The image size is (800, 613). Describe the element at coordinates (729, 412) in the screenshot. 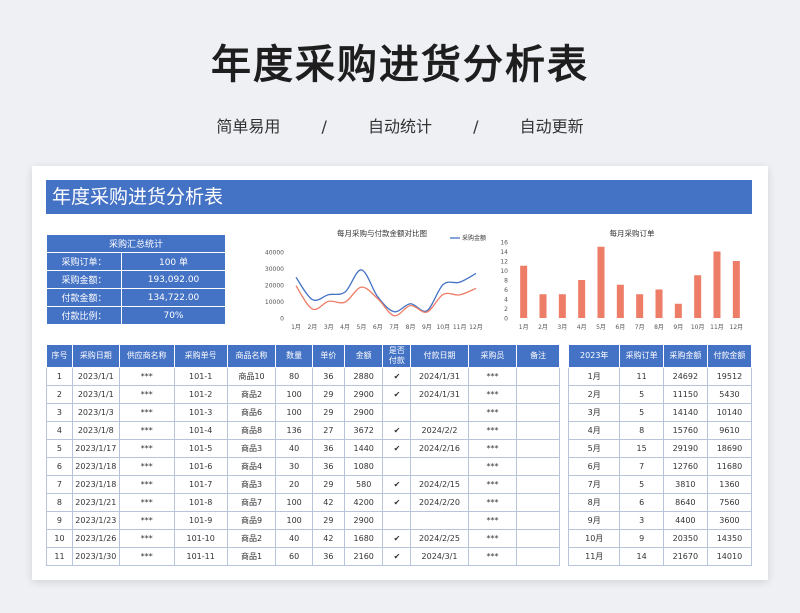

I see `table-cell: 10140` at that location.